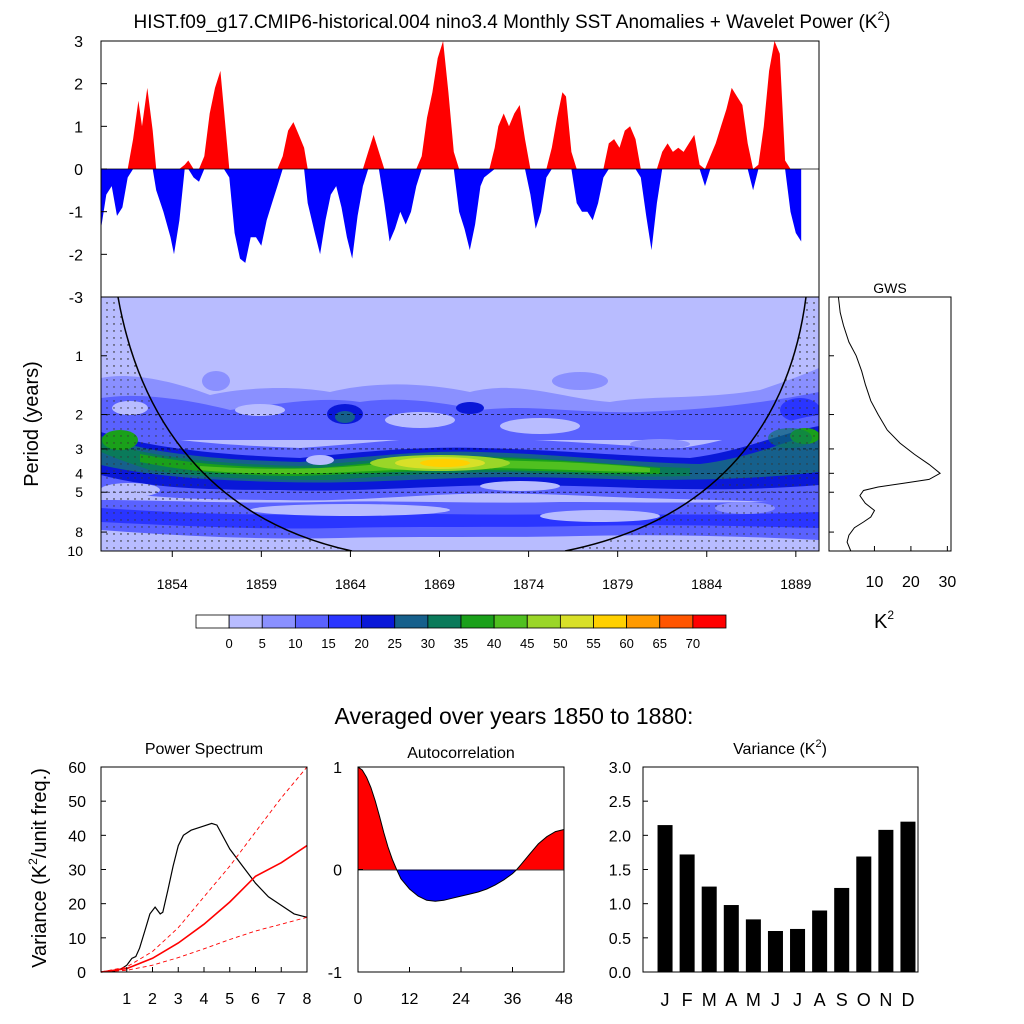 Image resolution: width=1024 pixels, height=1024 pixels. I want to click on power-spectrum-x-tick-label: 1, so click(126, 999).